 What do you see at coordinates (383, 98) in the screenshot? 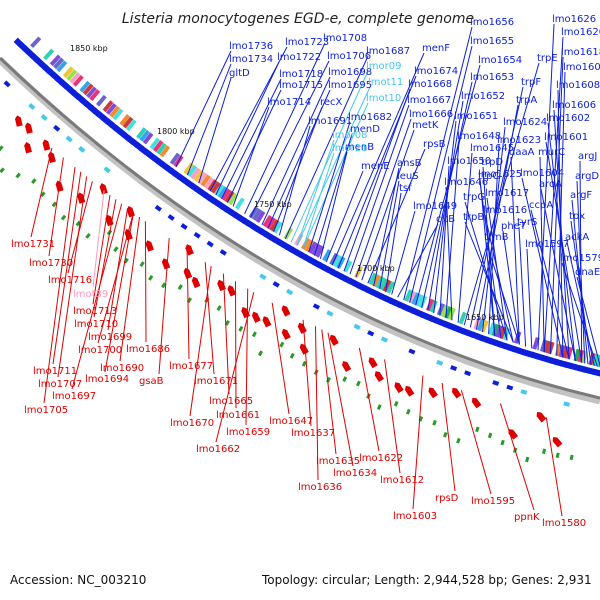
I see `gene-label-lmot10: lmot10` at bounding box center [383, 98].